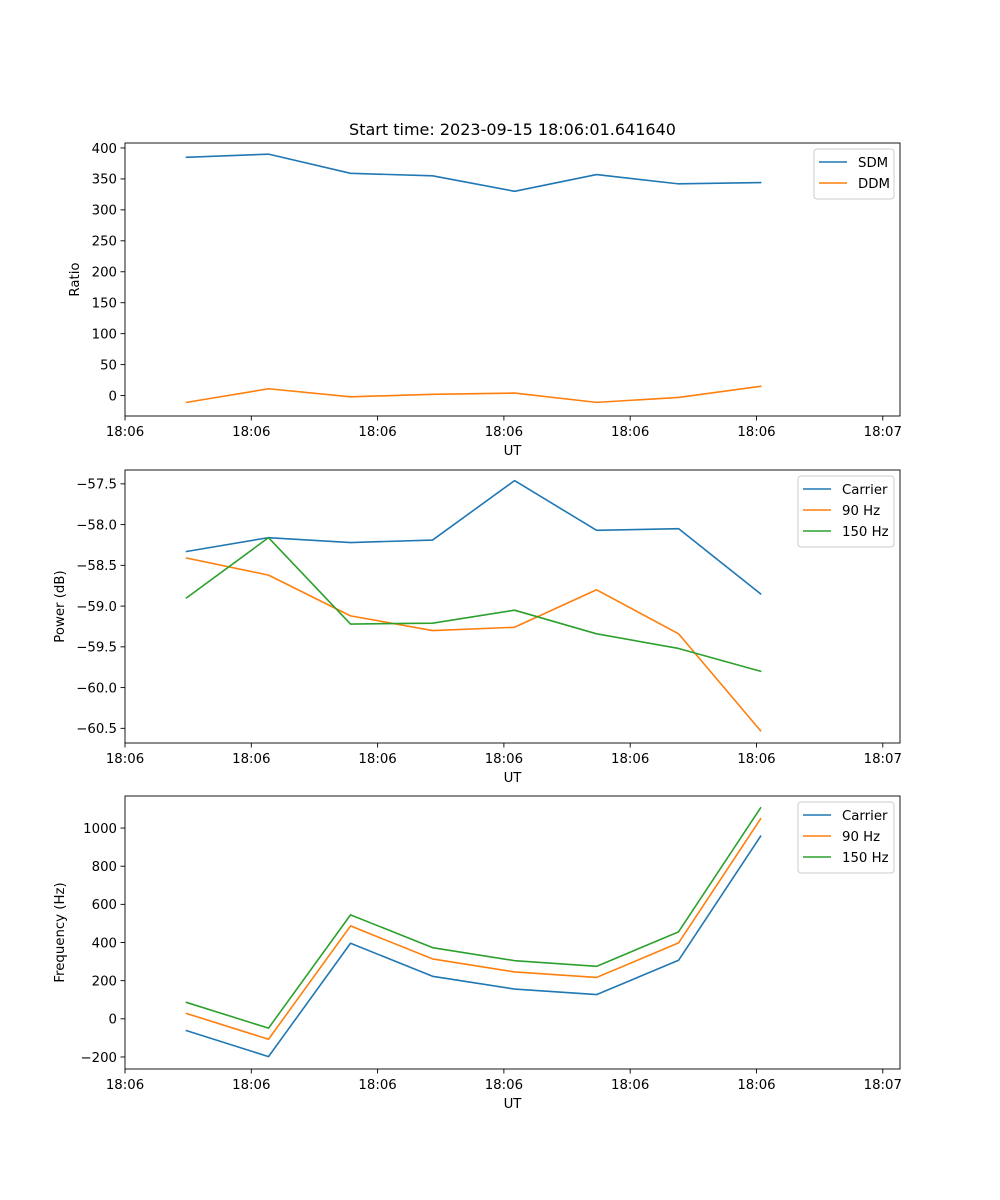 The height and width of the screenshot is (1200, 1000). What do you see at coordinates (96, 485) in the screenshot?
I see `y-tick-label: −57.5` at bounding box center [96, 485].